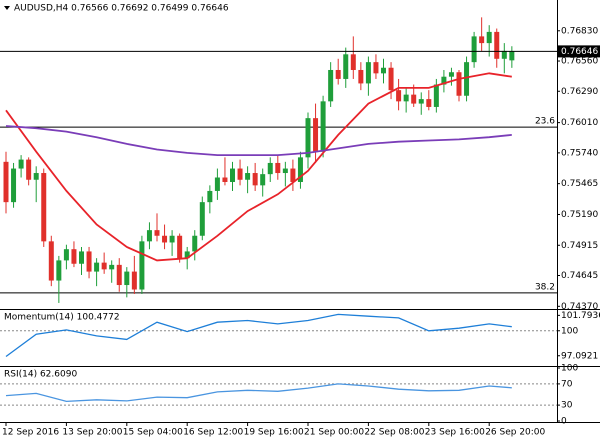 This screenshot has height=443, width=600. Describe the element at coordinates (213, 433) in the screenshot. I see `x-tick-label: 16 Sep 12:00` at that location.